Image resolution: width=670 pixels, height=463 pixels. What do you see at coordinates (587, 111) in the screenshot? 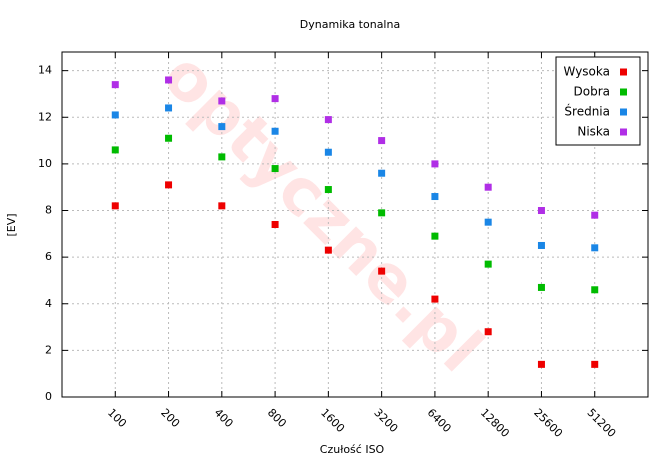
I see `legend-label: Średnia` at bounding box center [587, 111].